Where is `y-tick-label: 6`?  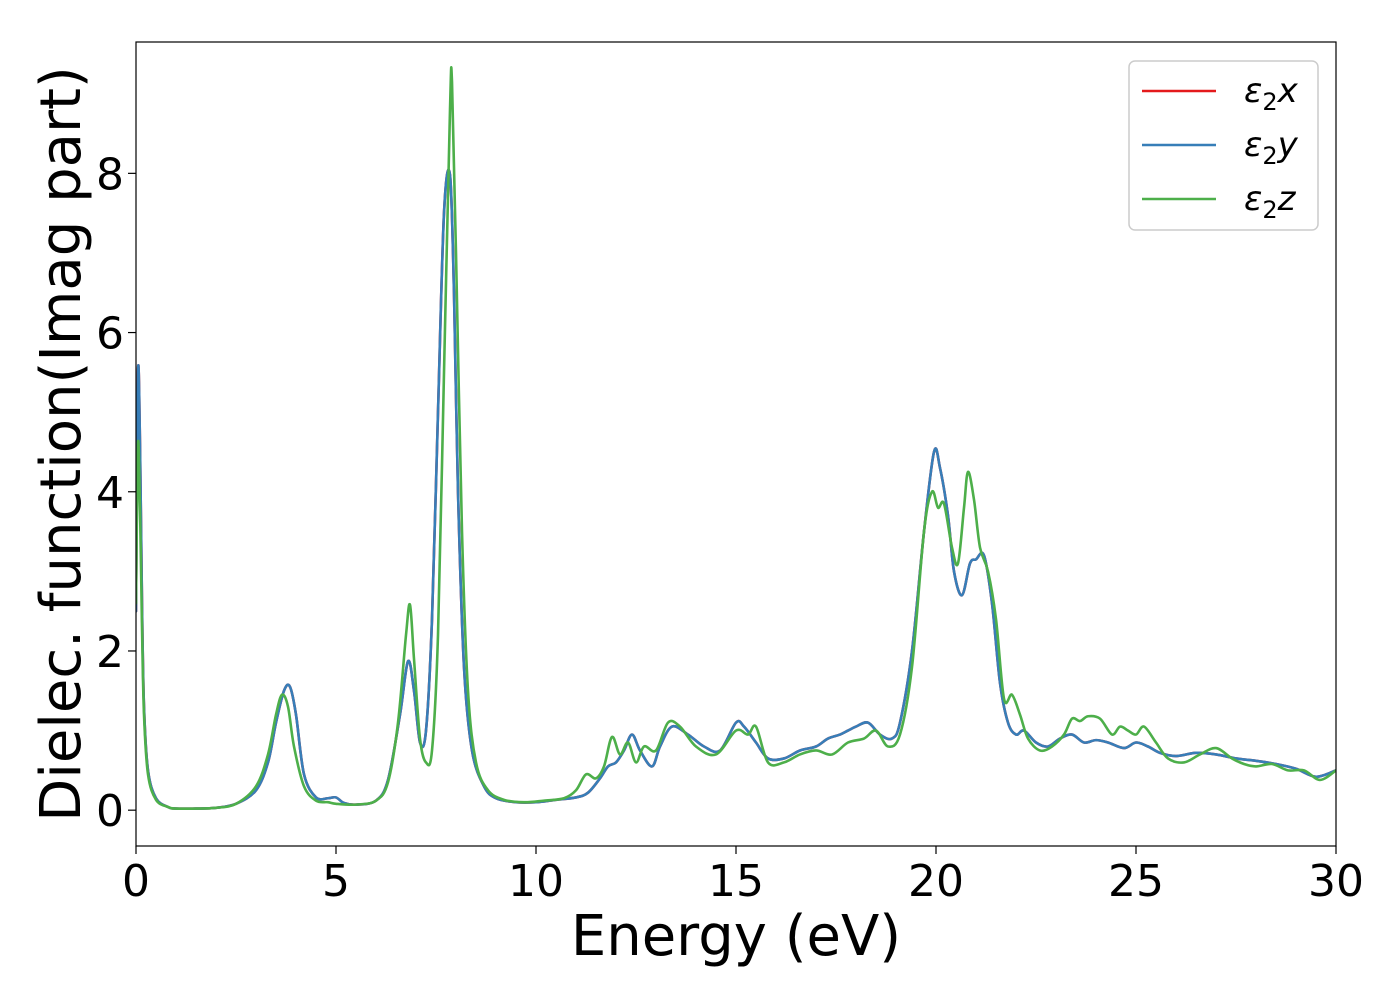
y-tick-label: 6 is located at coordinates (110, 334).